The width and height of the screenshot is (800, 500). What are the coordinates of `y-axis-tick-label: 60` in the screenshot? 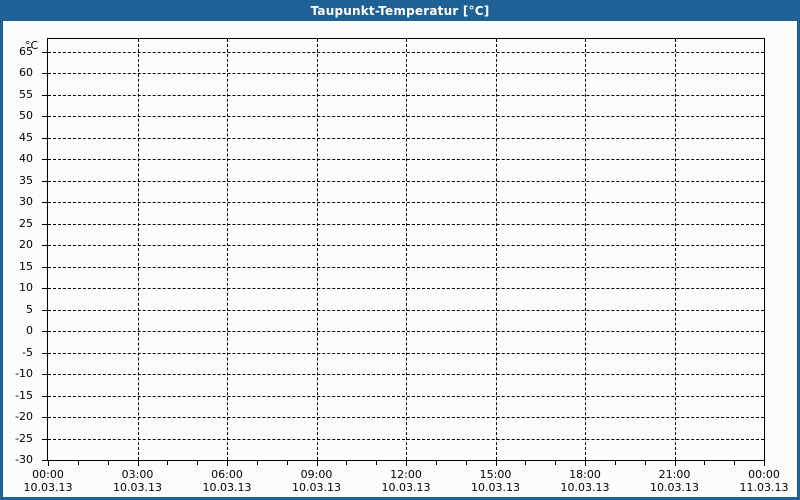 It's located at (26, 73).